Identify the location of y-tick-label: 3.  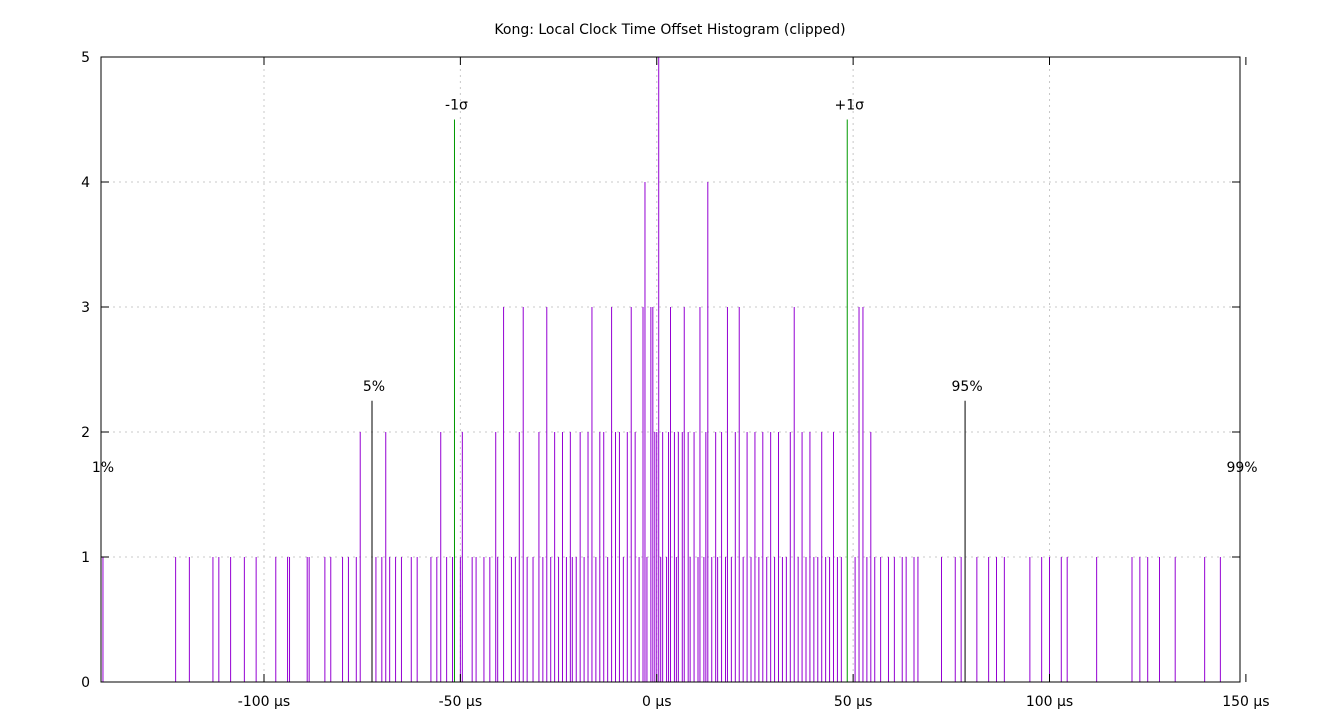
(85, 308).